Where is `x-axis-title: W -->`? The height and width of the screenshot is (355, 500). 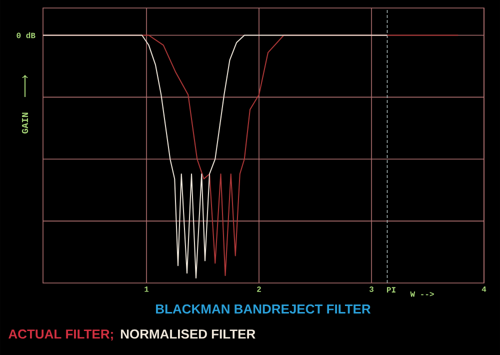 x-axis-title: W --> is located at coordinates (422, 294).